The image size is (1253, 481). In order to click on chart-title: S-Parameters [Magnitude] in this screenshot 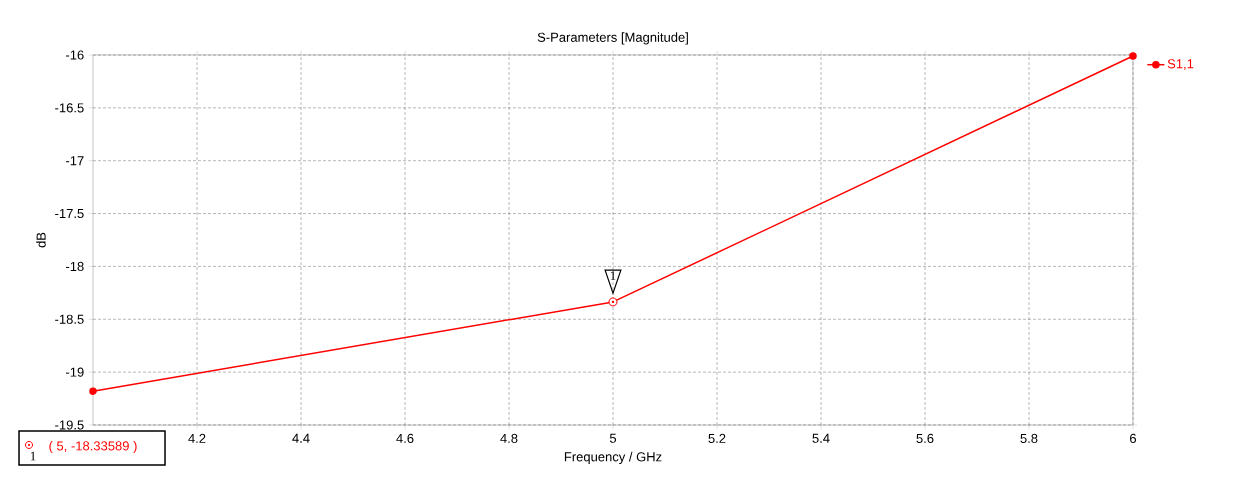, I will do `click(612, 38)`.